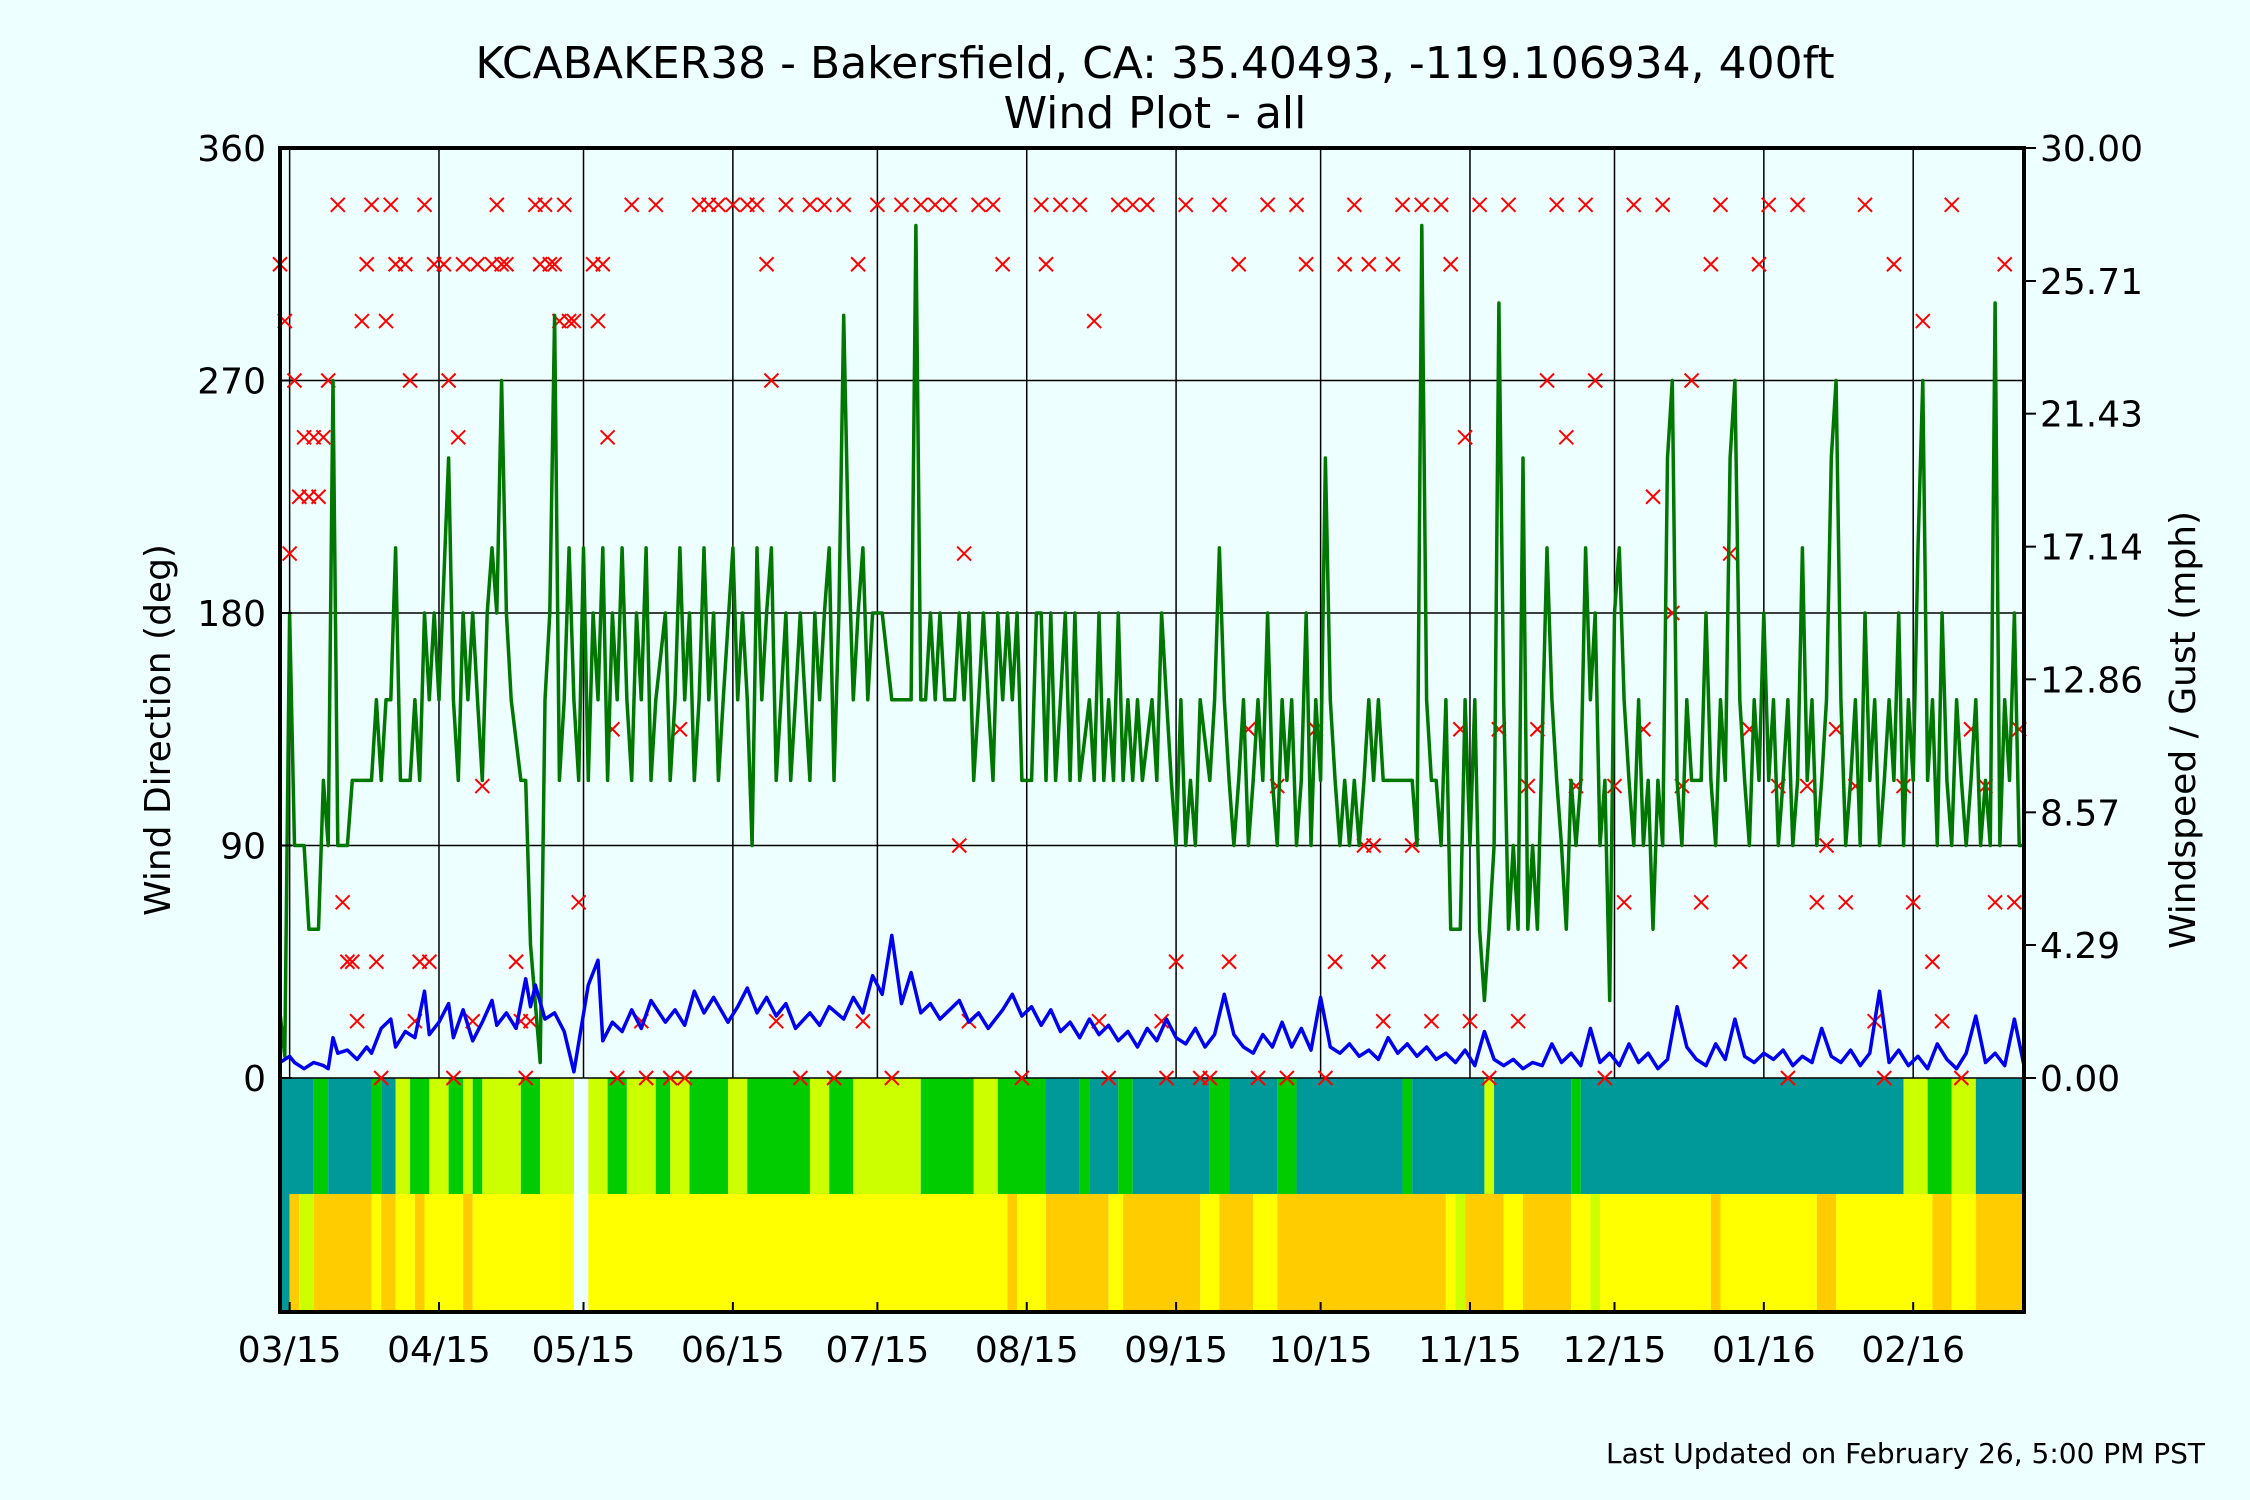 The height and width of the screenshot is (1500, 2250). I want to click on y-left-tick-label: 360, so click(231, 149).